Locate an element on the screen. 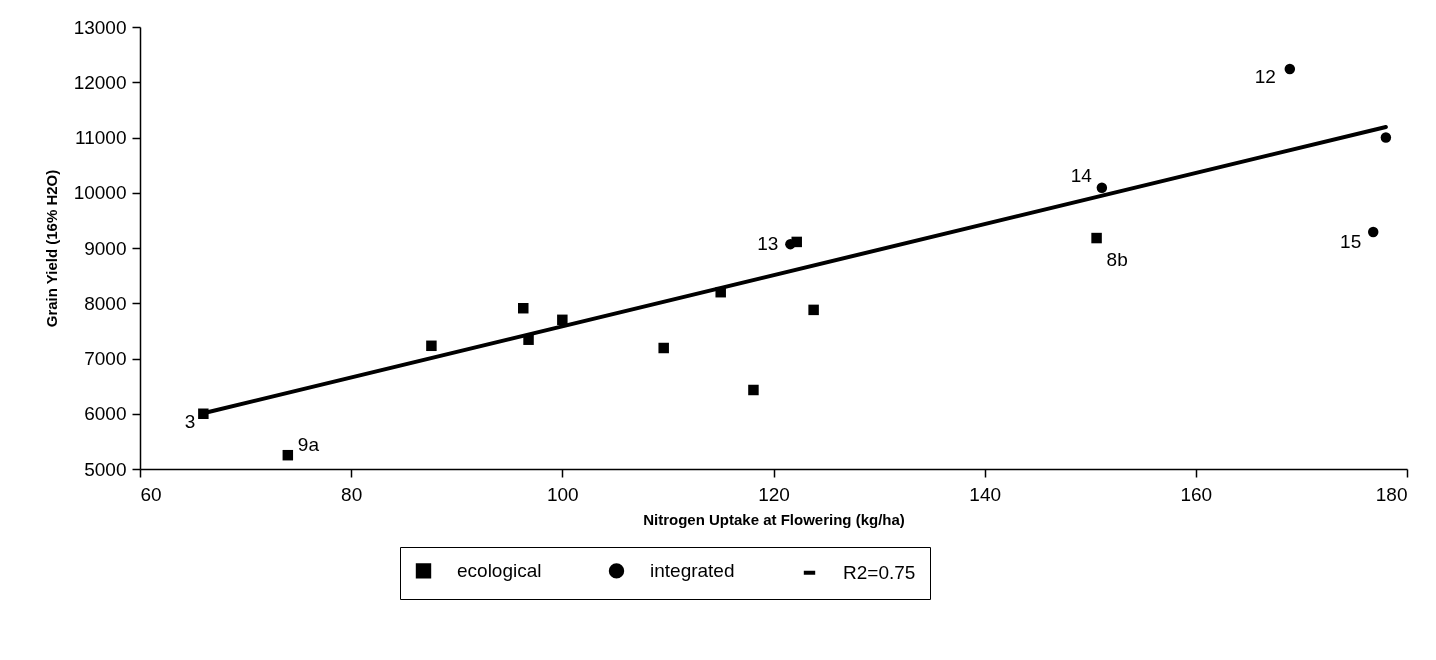 The image size is (1436, 660). y-tick-label: 5000 is located at coordinates (105, 469).